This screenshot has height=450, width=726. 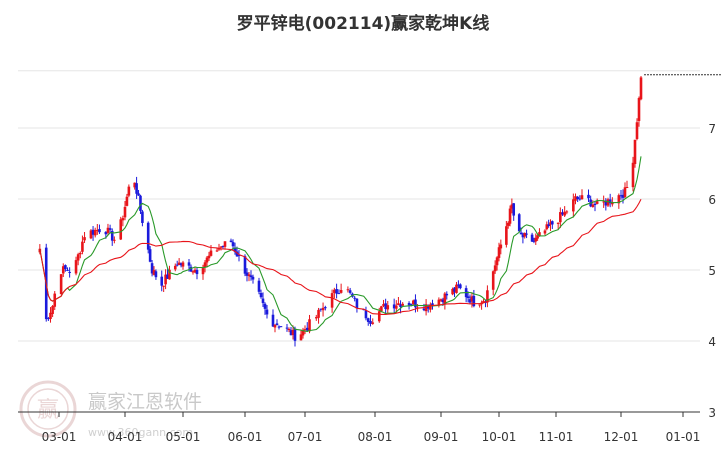 I want to click on y-tick-label: 5, so click(x=712, y=271).